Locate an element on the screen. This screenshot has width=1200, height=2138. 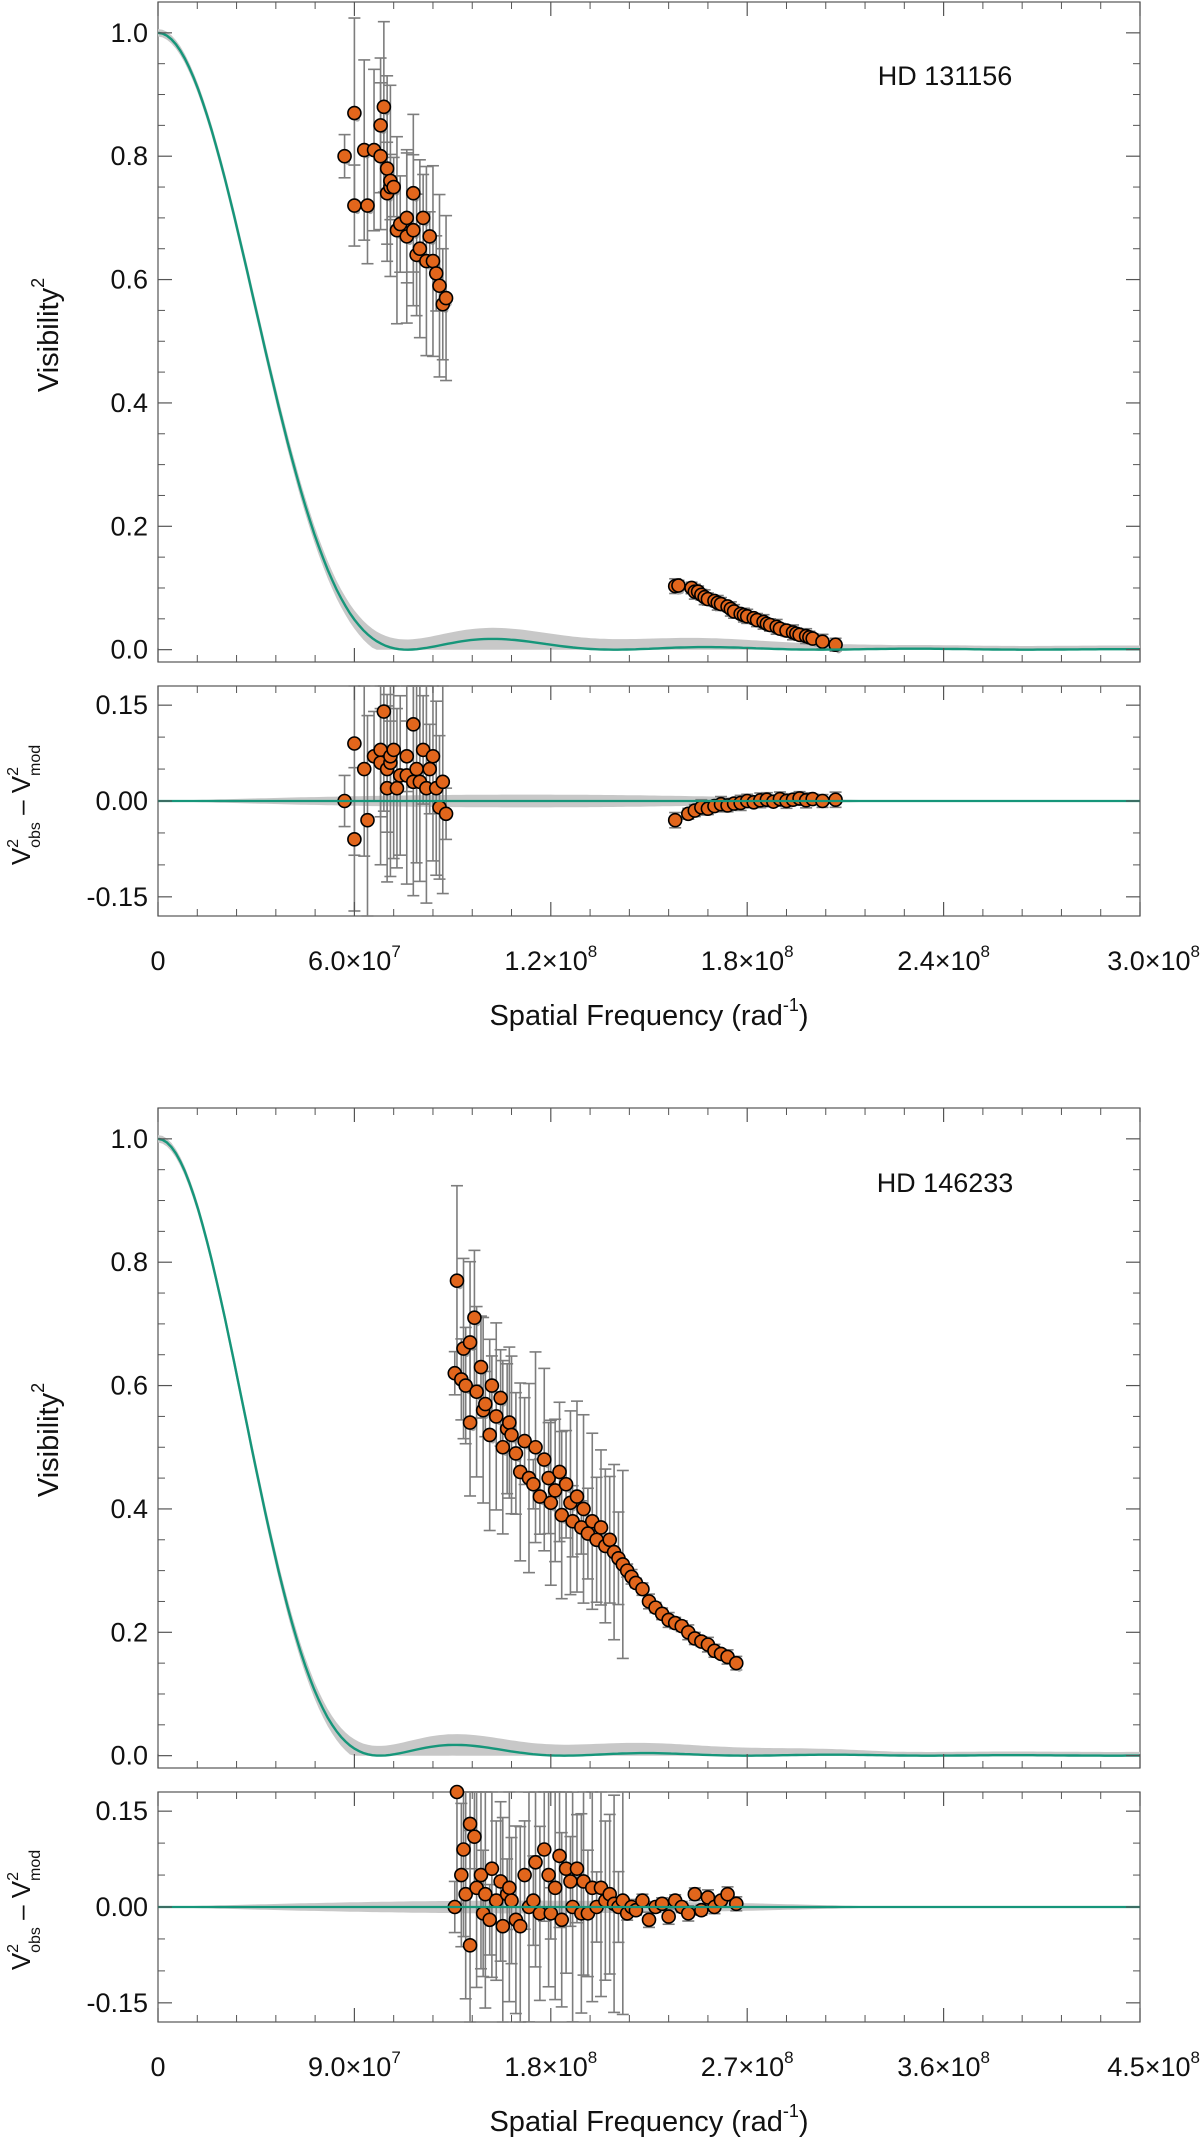
x-axis-label: Spatial Frequency (rad-1) is located at coordinates (648, 1013).